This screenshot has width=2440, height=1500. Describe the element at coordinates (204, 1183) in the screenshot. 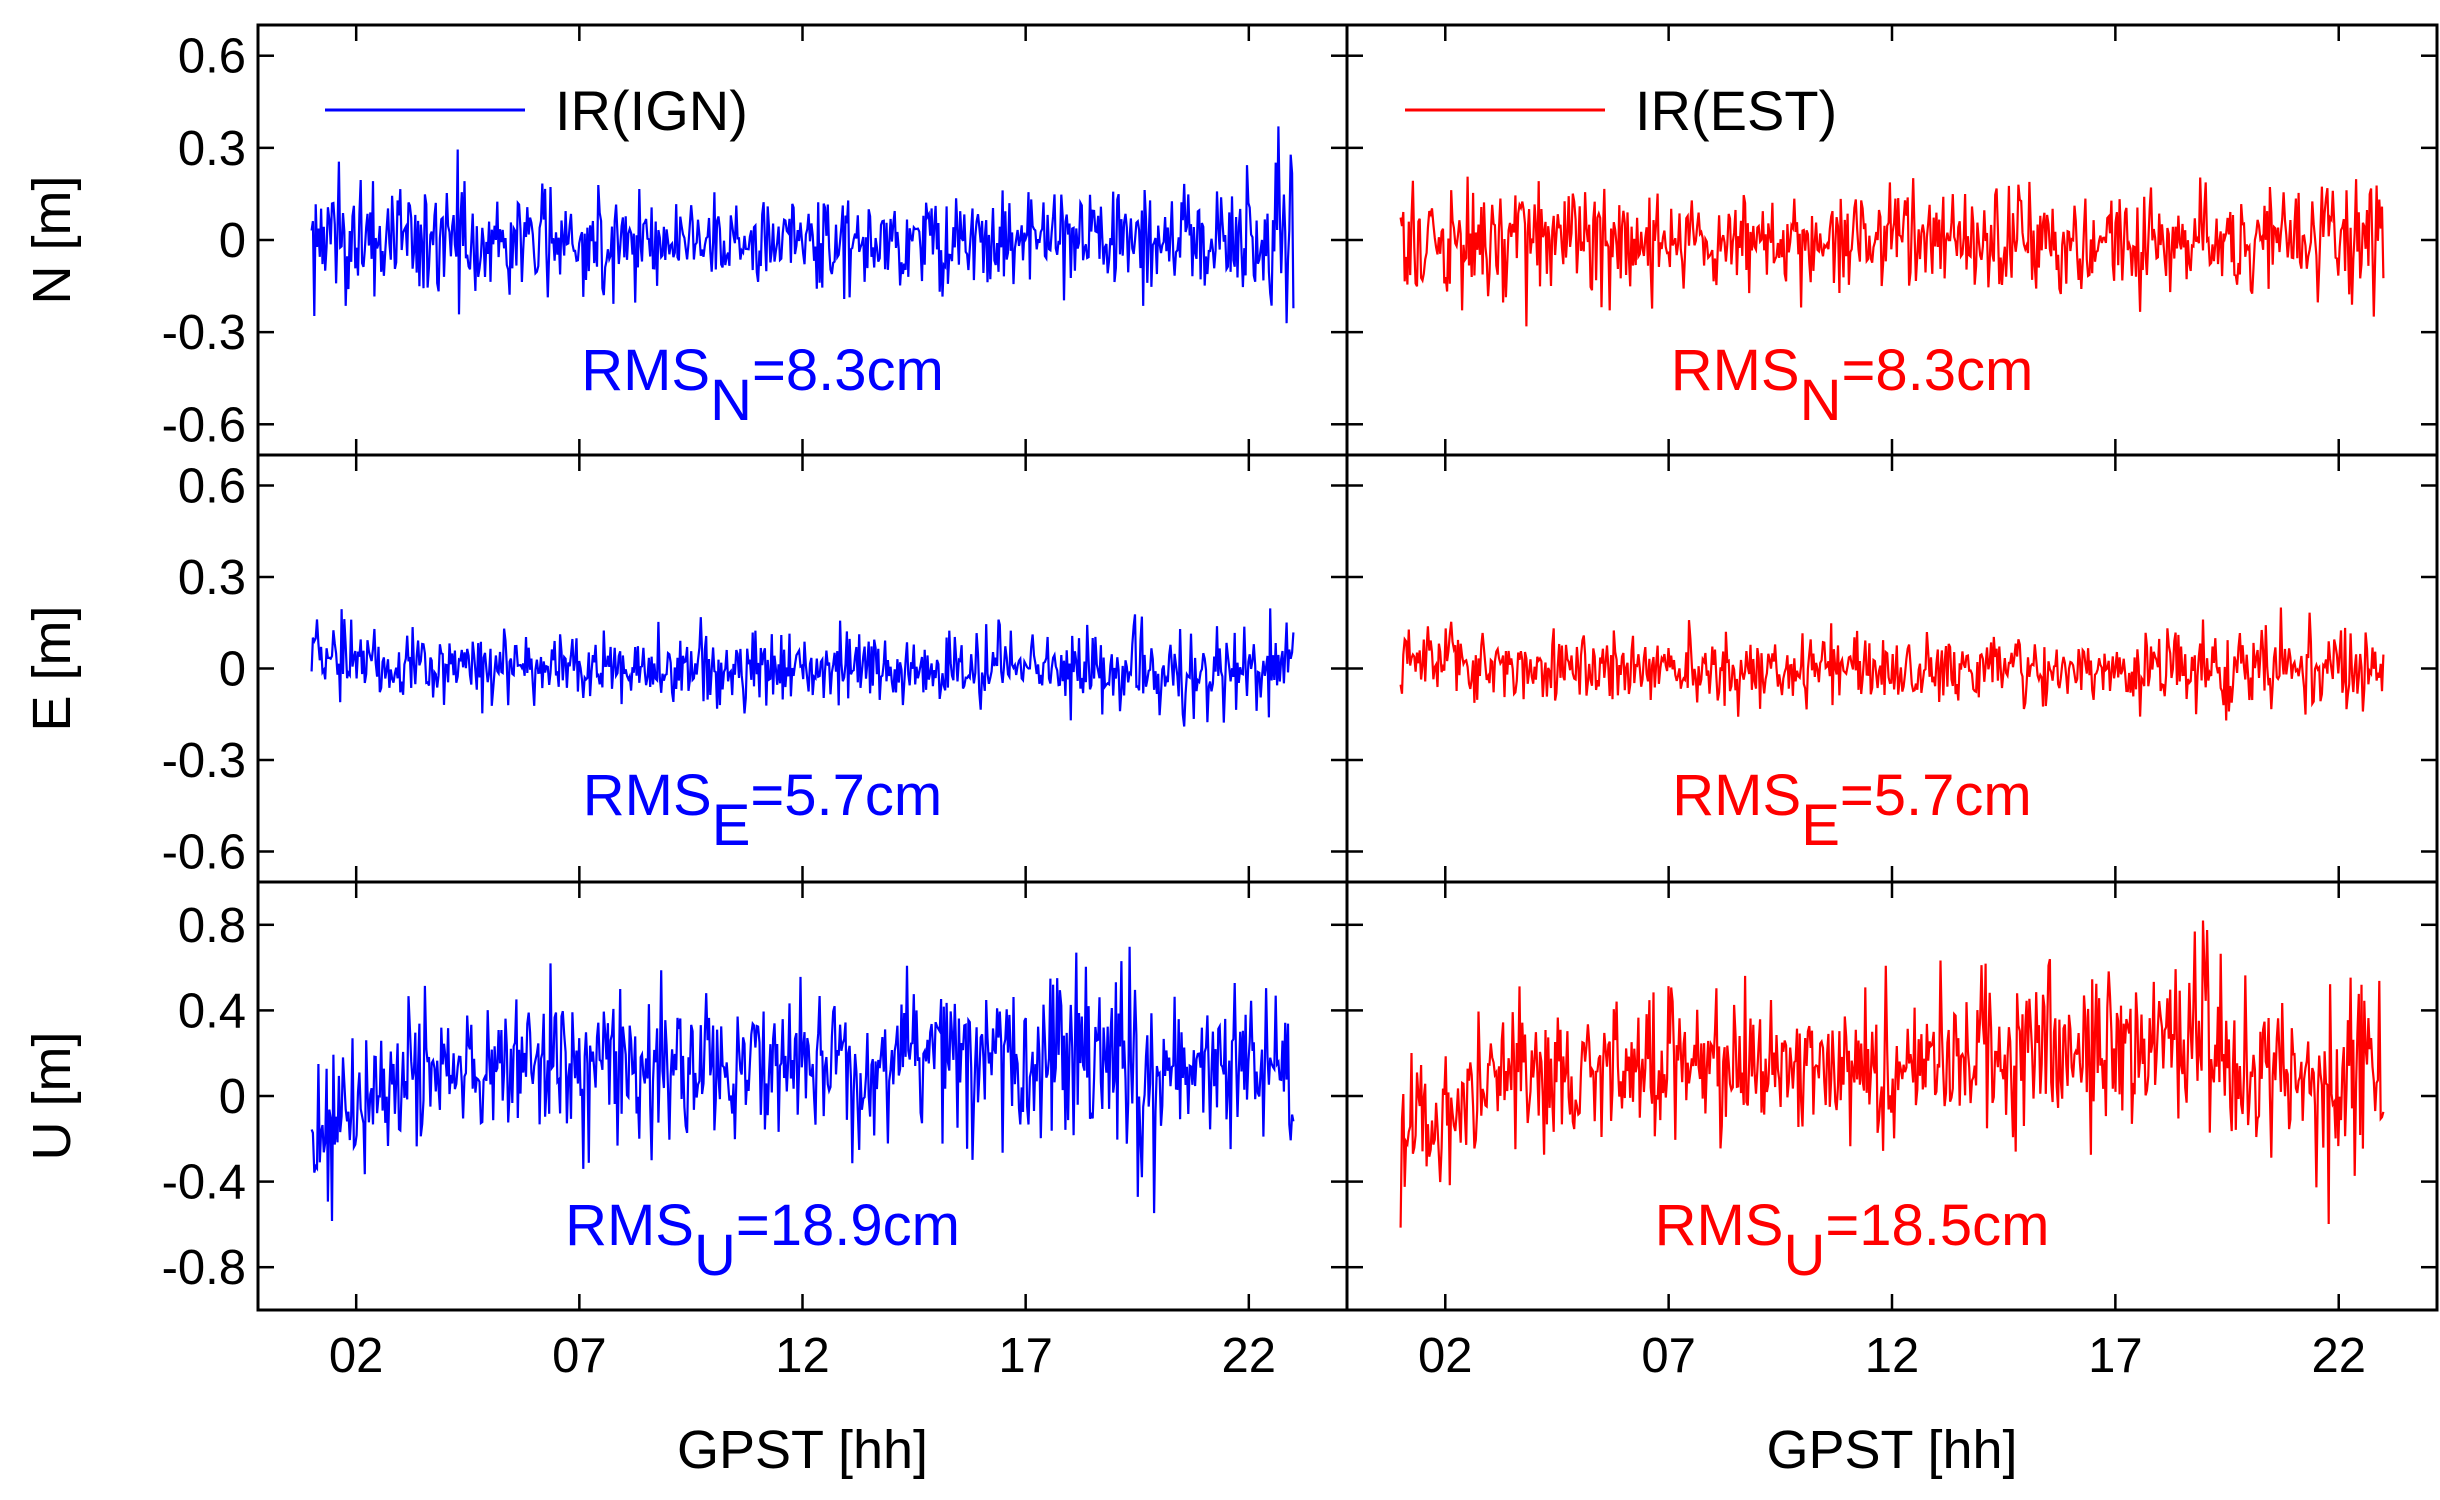

I see `y-tick-label: -0.4` at that location.